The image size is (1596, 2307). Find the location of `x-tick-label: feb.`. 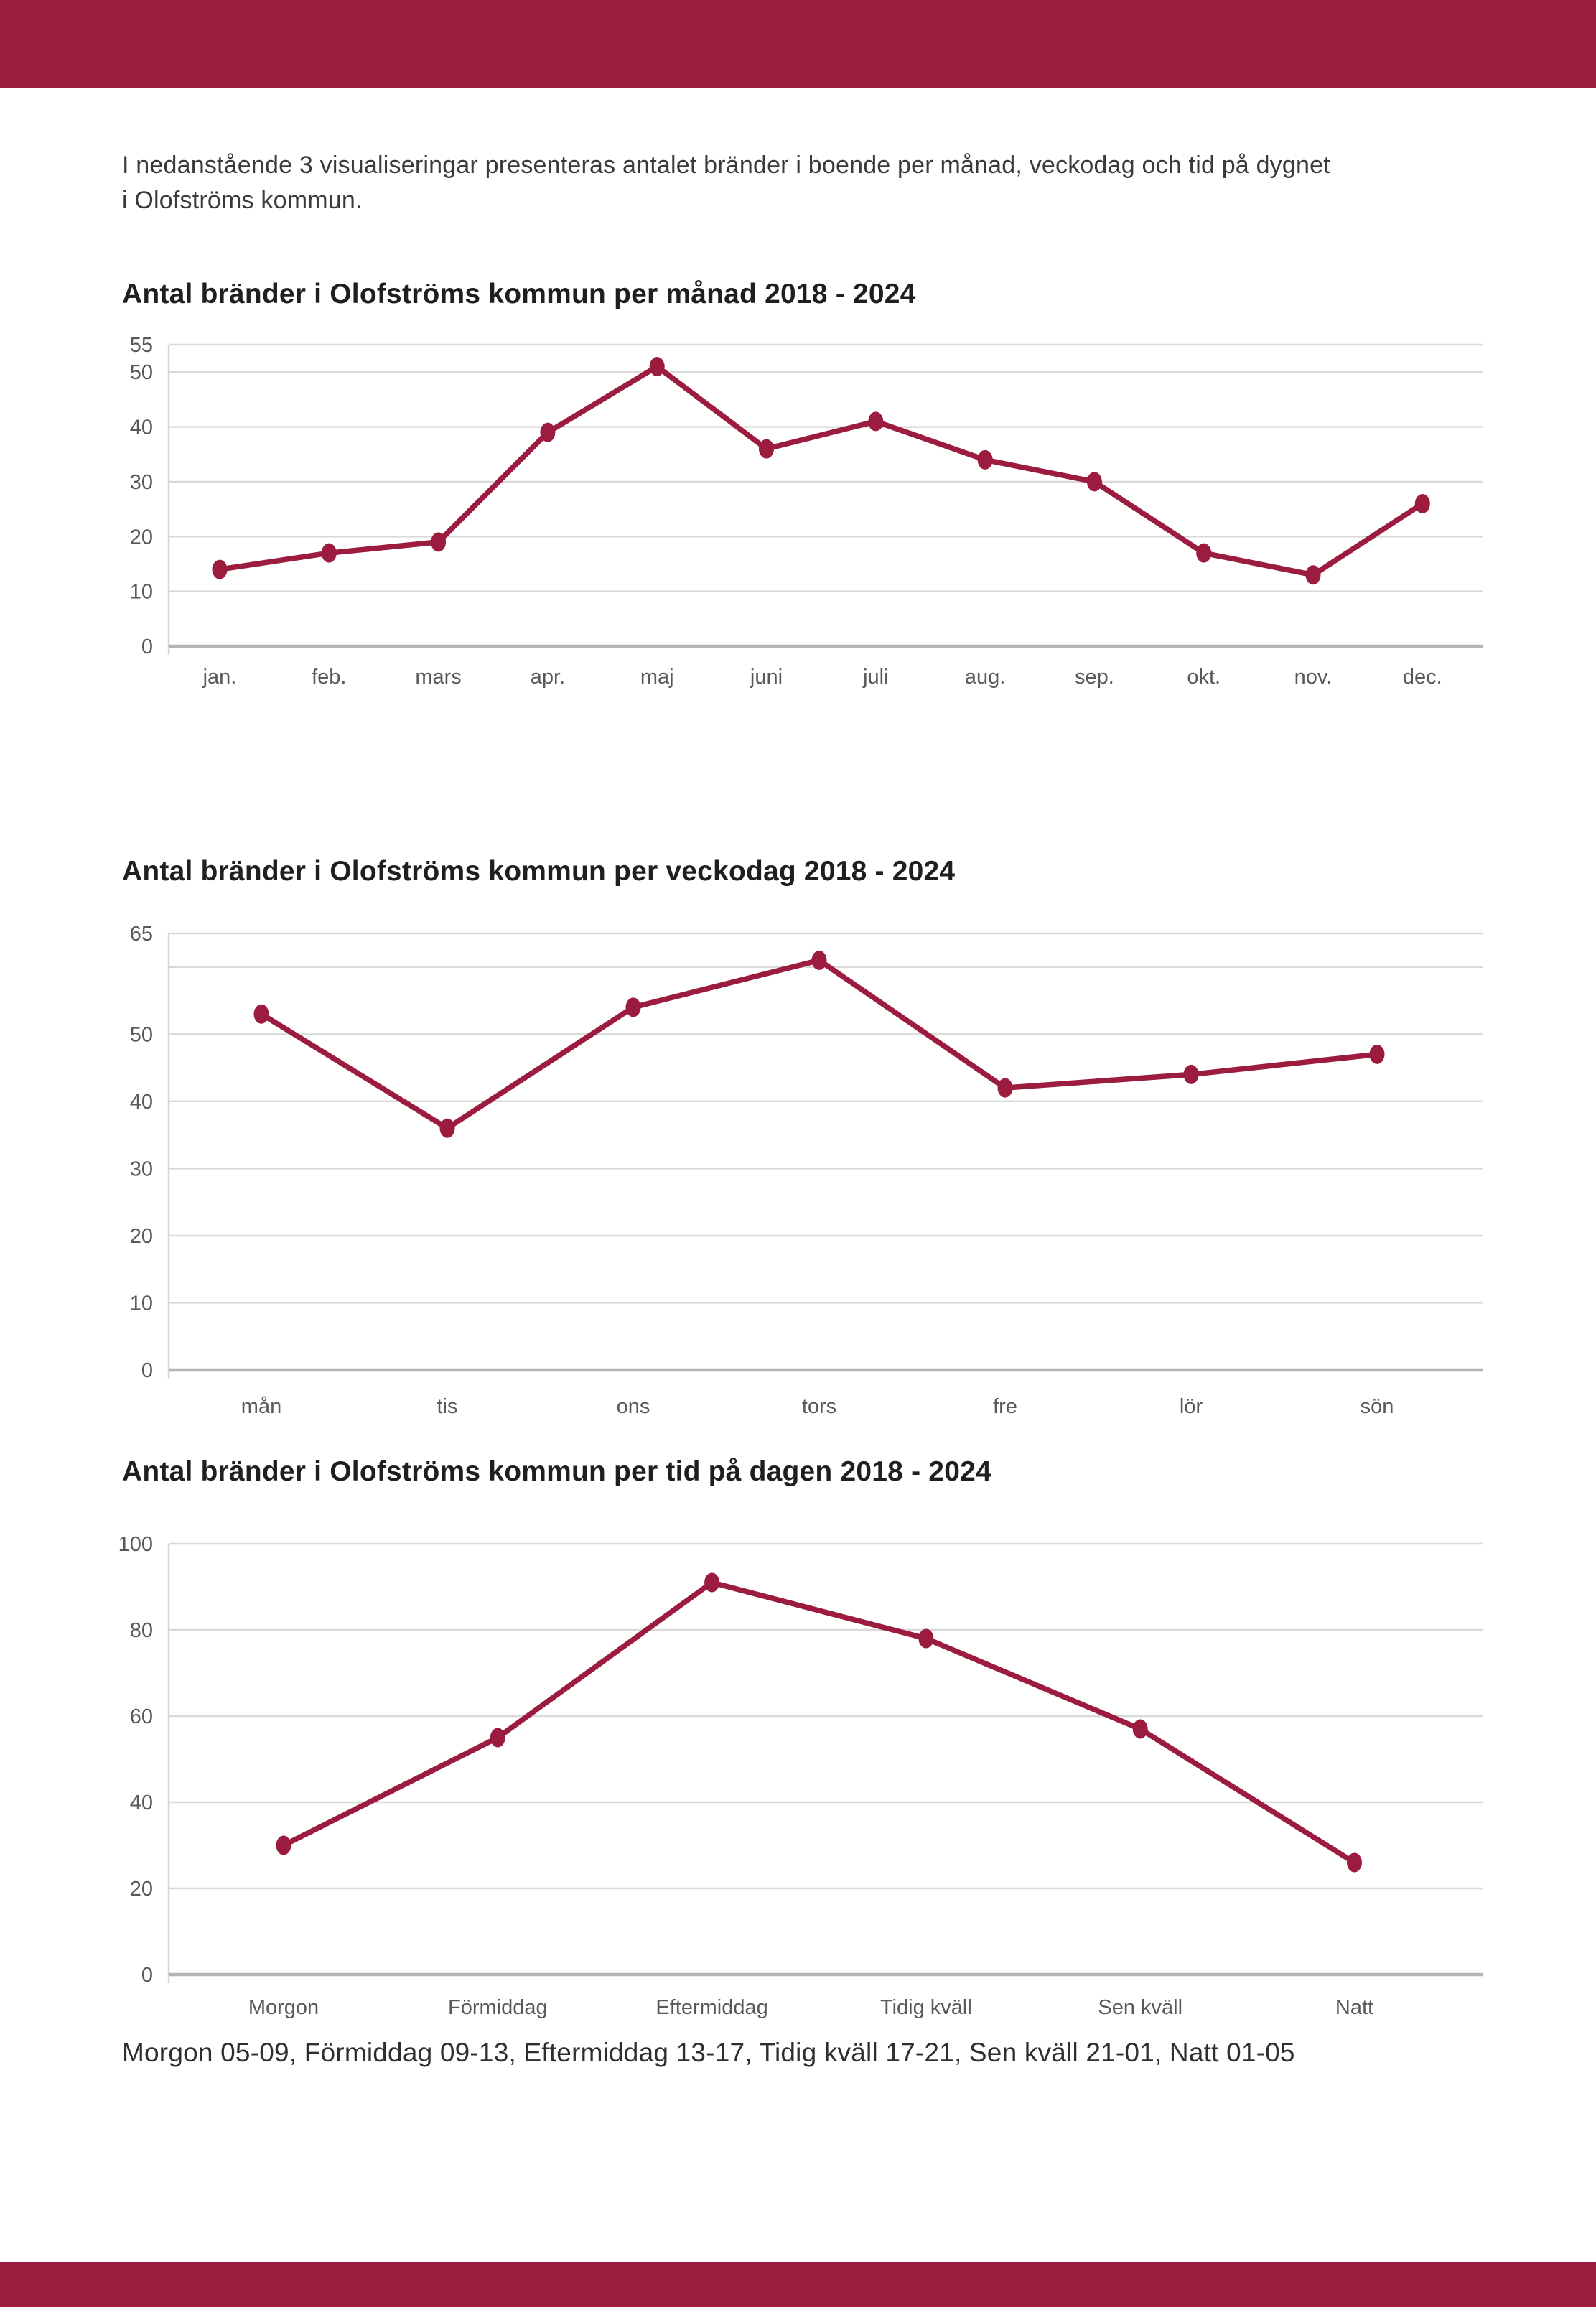

x-tick-label: feb. is located at coordinates (329, 677).